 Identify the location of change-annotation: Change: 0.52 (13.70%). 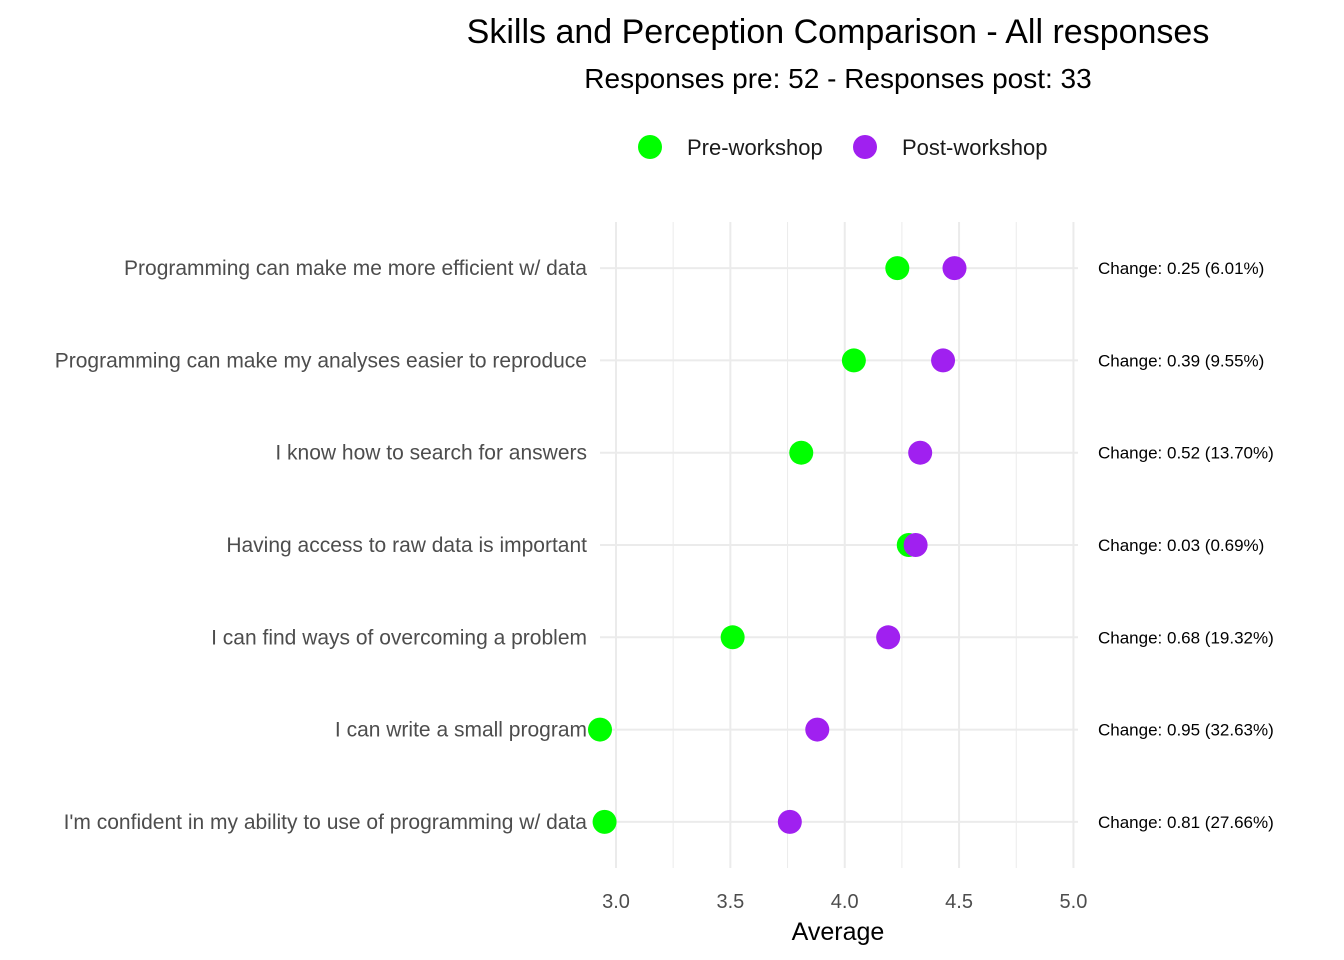
(1186, 453).